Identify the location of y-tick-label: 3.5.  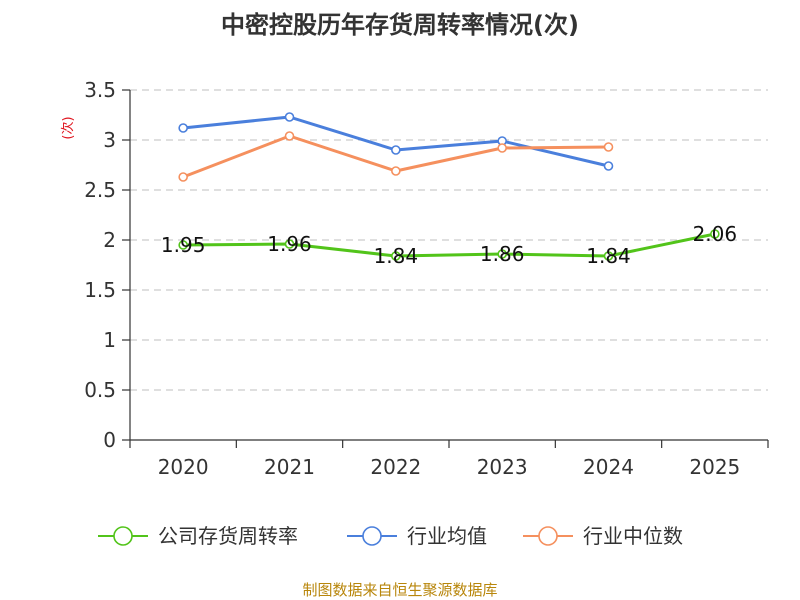
(100, 90).